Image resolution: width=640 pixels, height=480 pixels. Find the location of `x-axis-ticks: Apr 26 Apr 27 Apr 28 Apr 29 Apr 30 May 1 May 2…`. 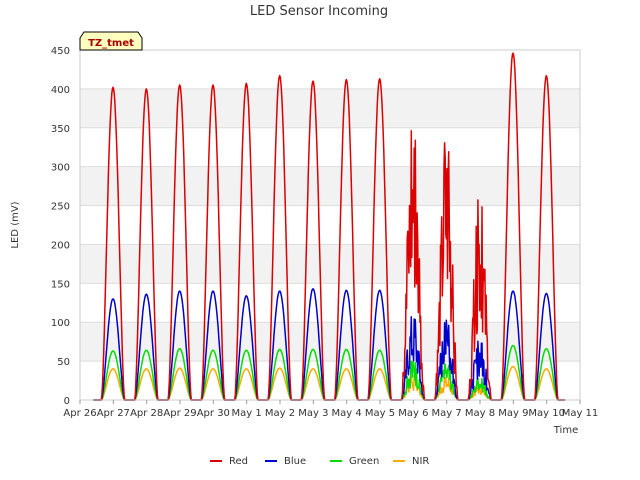

x-axis-ticks: Apr 26 Apr 27 Apr 28 Apr 29 Apr 30 May 1 May 2… is located at coordinates (330, 409).